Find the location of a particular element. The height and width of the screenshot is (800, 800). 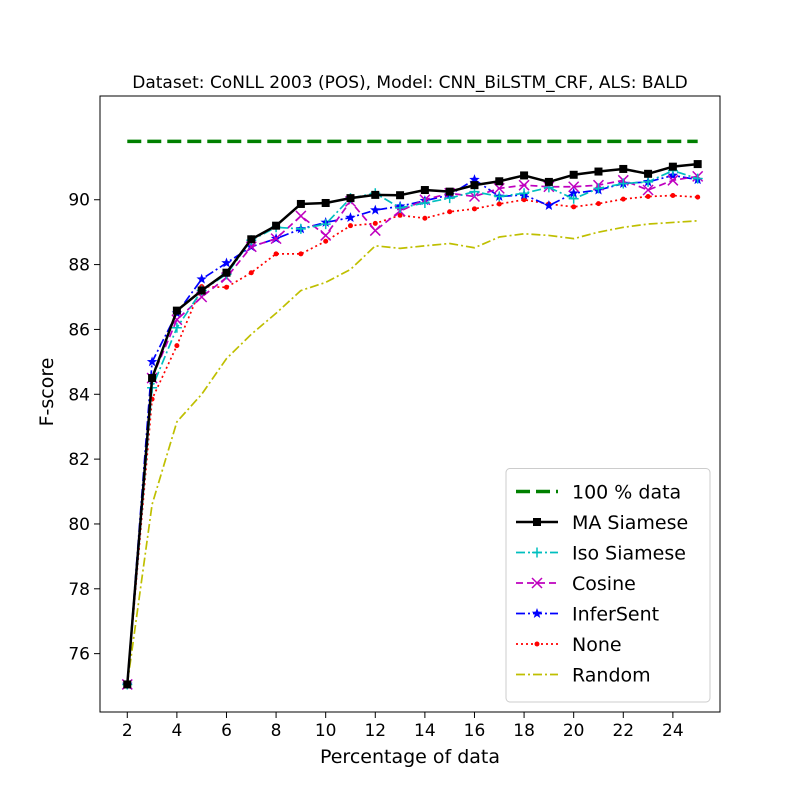

legend-marker-none is located at coordinates (537, 644).